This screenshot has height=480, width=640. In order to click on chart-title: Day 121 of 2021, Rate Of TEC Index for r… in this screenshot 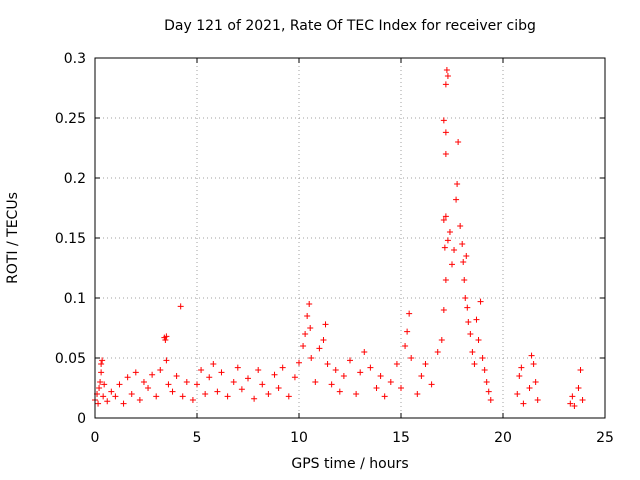, I will do `click(350, 26)`.